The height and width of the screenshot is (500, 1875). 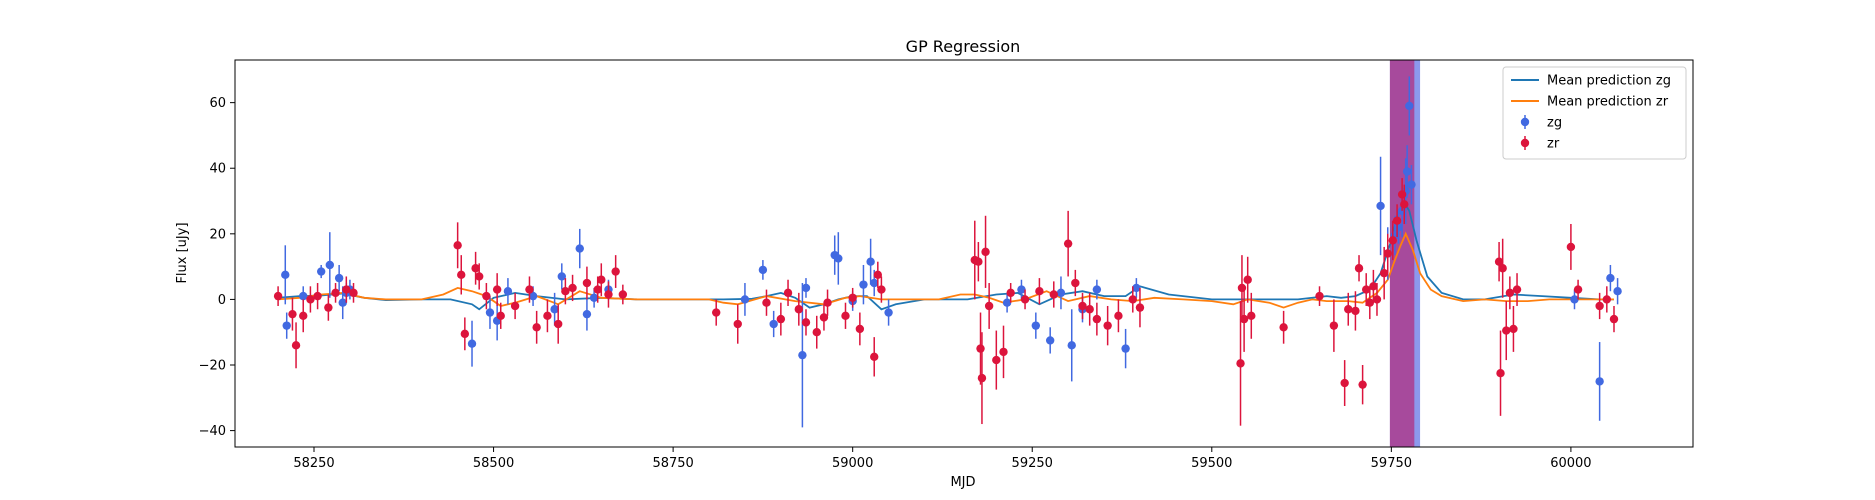 I want to click on y-tick-label: 0, so click(x=222, y=300).